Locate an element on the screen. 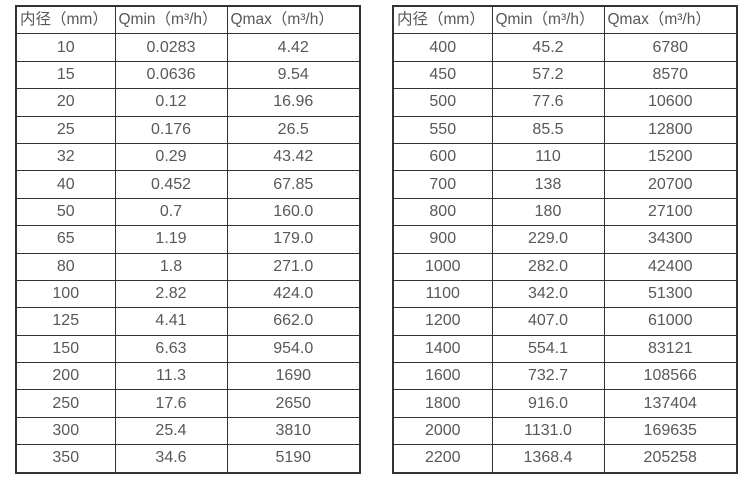 The image size is (750, 483). table-row: 550 85.5 12800 is located at coordinates (565, 129).